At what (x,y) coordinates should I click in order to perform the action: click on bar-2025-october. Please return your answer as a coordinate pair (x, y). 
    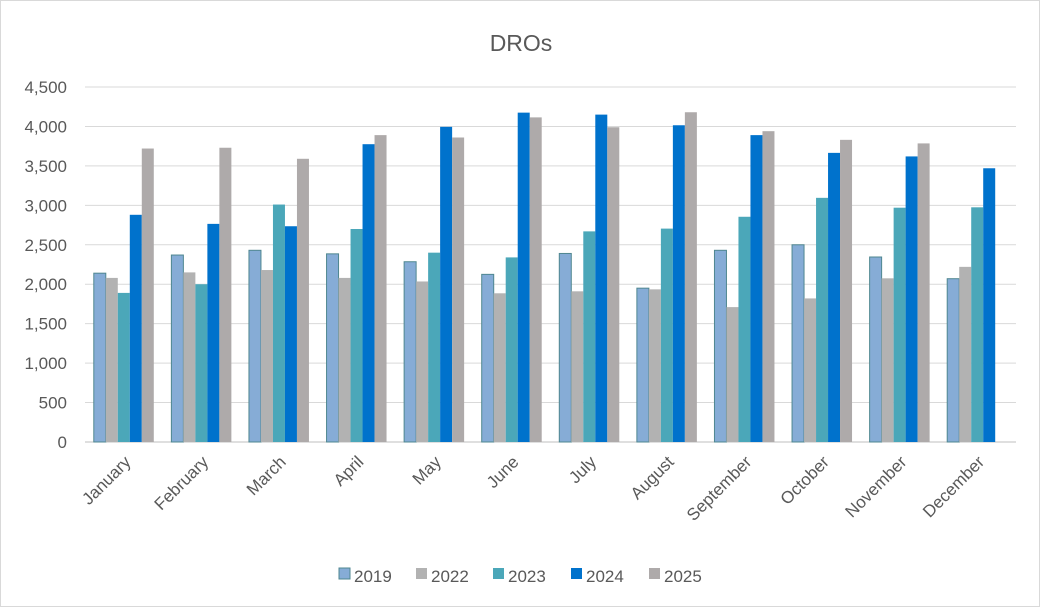
    Looking at the image, I should click on (846, 290).